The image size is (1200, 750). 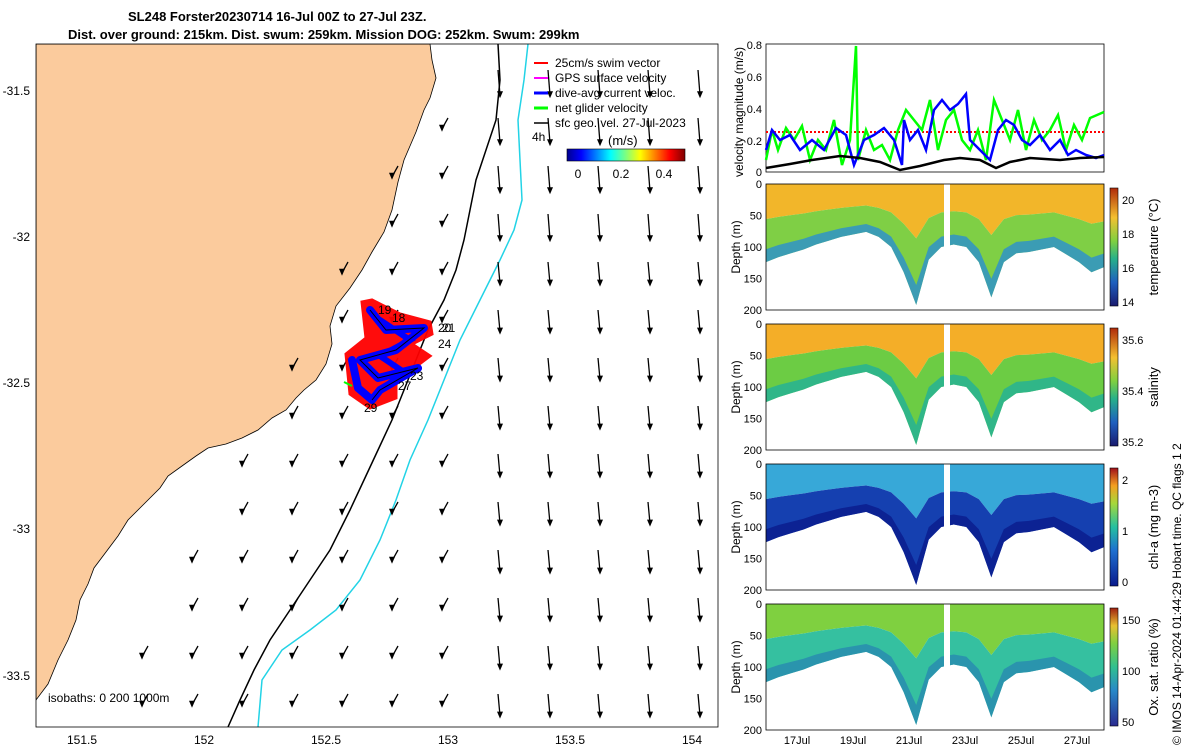 I want to click on lat-tick: -33.5, so click(x=17, y=676).